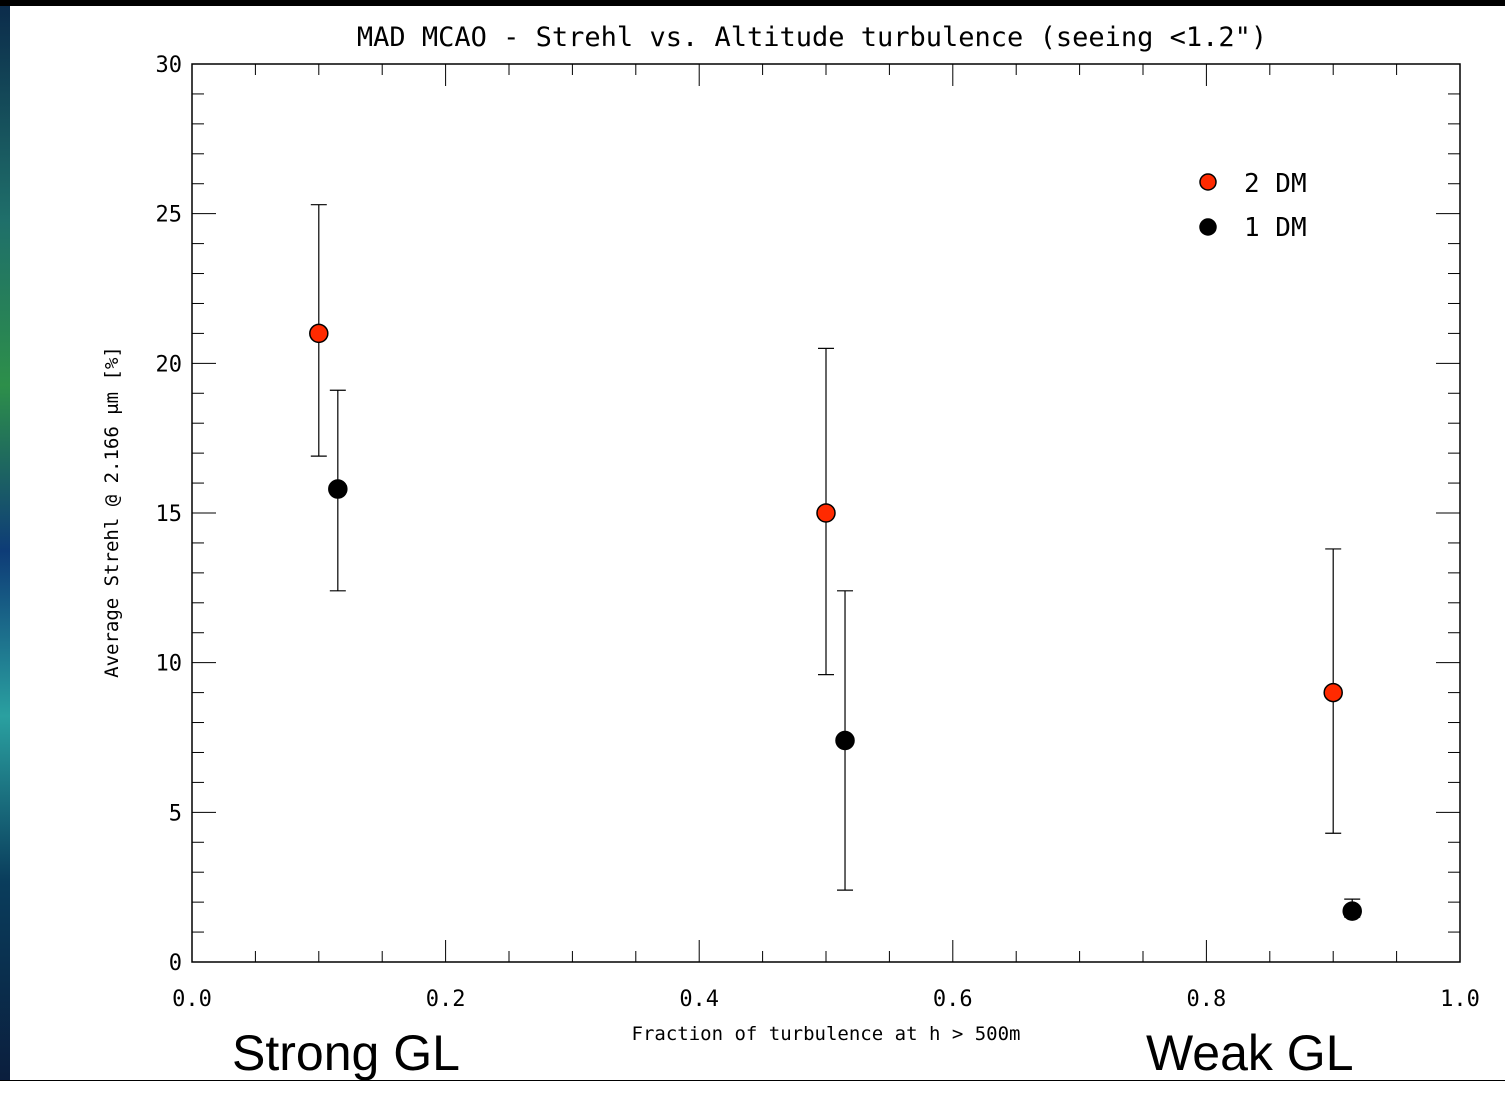 This screenshot has height=1103, width=1505. Describe the element at coordinates (192, 999) in the screenshot. I see `x-tick-label: 0.0` at that location.